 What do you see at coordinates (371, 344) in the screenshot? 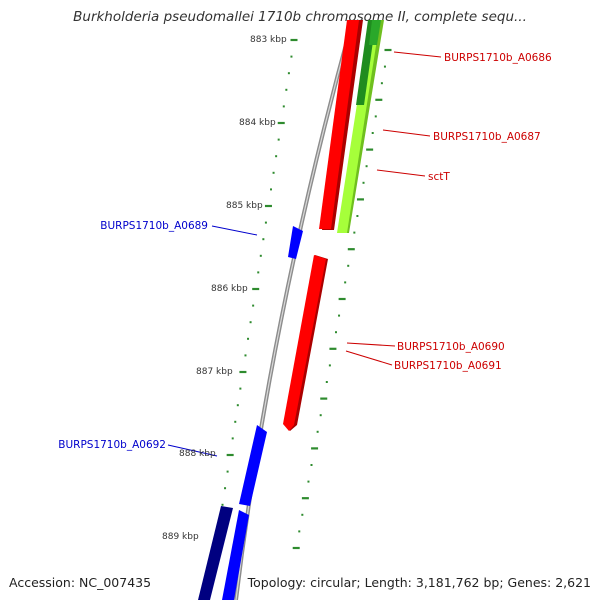
I see `leader-a0690` at bounding box center [371, 344].